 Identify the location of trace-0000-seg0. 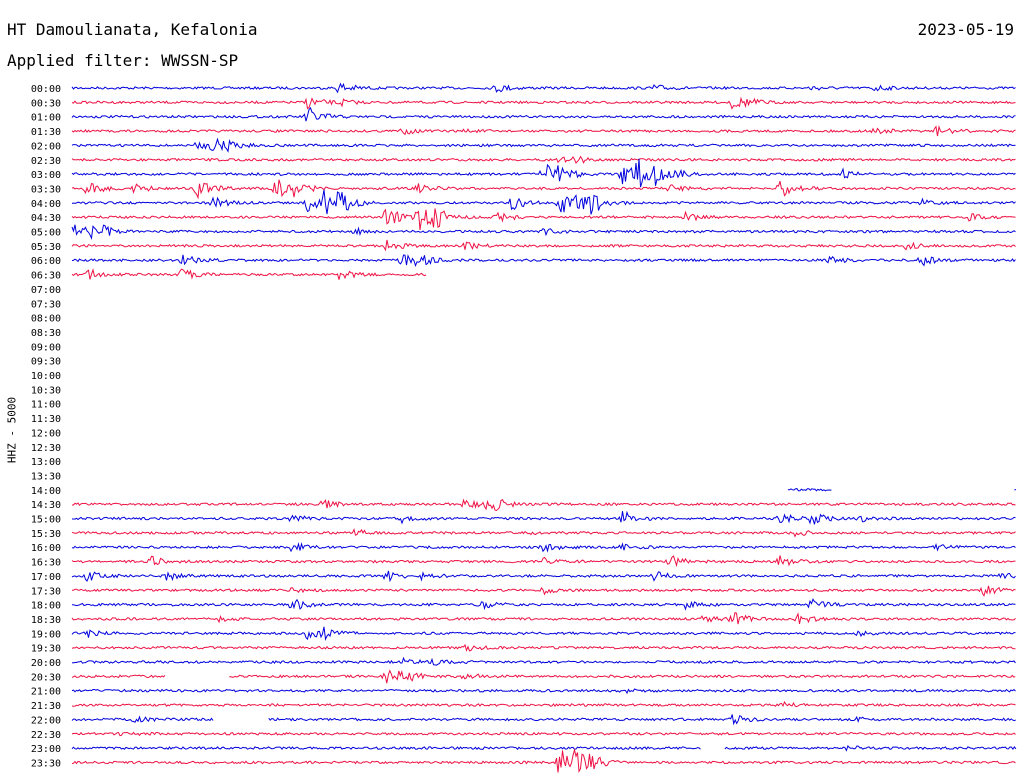
(543, 88).